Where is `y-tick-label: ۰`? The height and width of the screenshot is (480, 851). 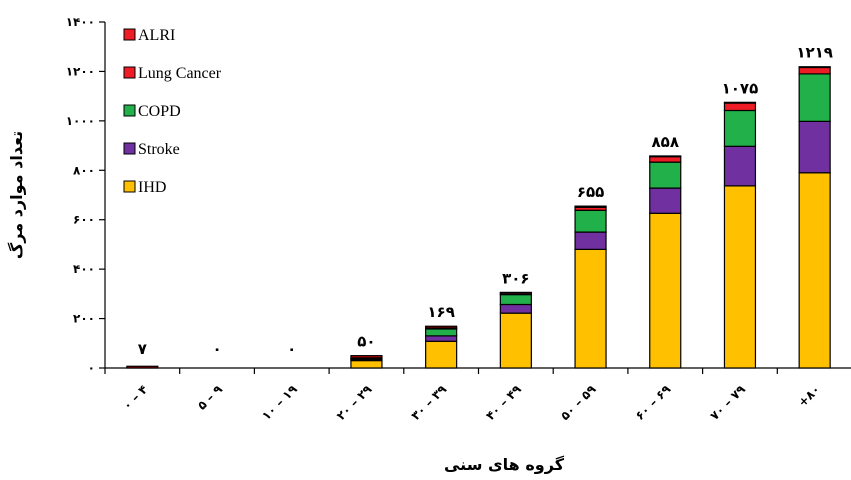
y-tick-label: ۰ is located at coordinates (91, 368).